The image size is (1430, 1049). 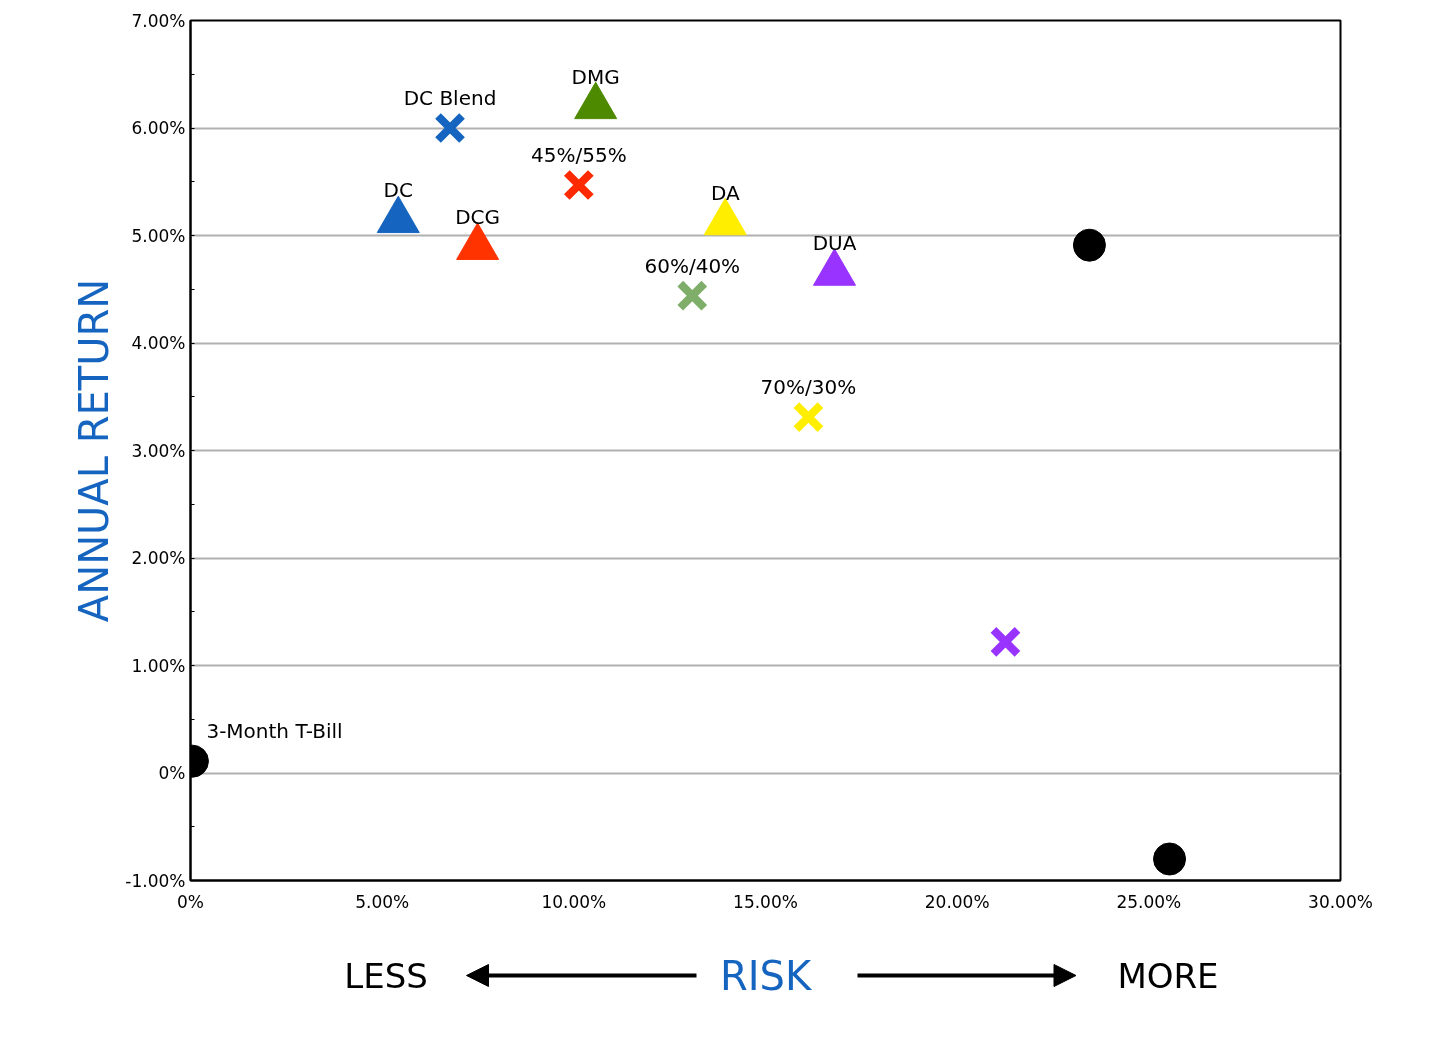 I want to click on series-label: DUA, so click(x=834, y=243).